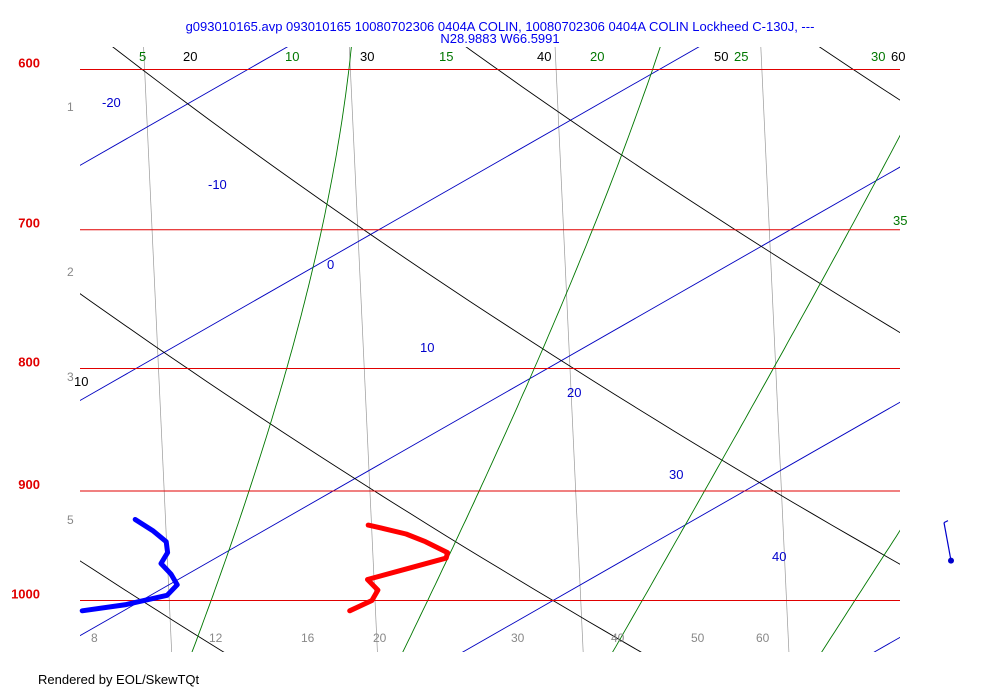  I want to click on moist-adiabat-label: 35, so click(900, 220).